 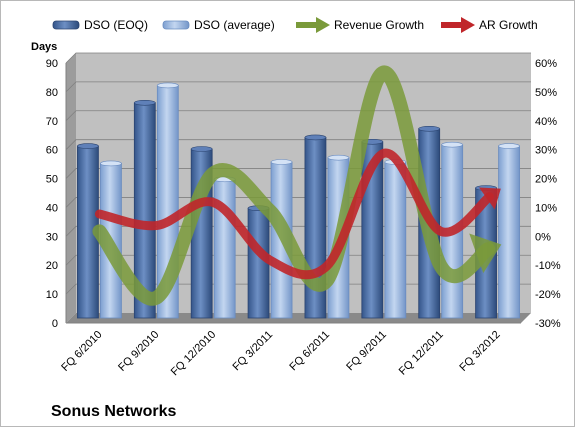 What do you see at coordinates (71, 188) in the screenshot?
I see `side-wall` at bounding box center [71, 188].